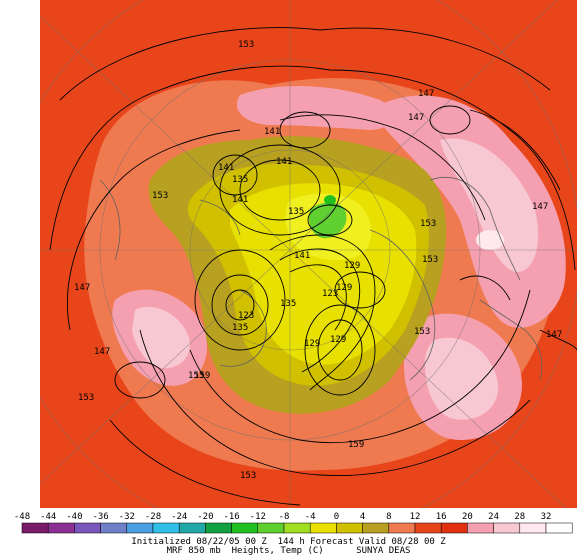  Describe the element at coordinates (48, 517) in the screenshot. I see `colorbar-tick-label: -44` at that location.